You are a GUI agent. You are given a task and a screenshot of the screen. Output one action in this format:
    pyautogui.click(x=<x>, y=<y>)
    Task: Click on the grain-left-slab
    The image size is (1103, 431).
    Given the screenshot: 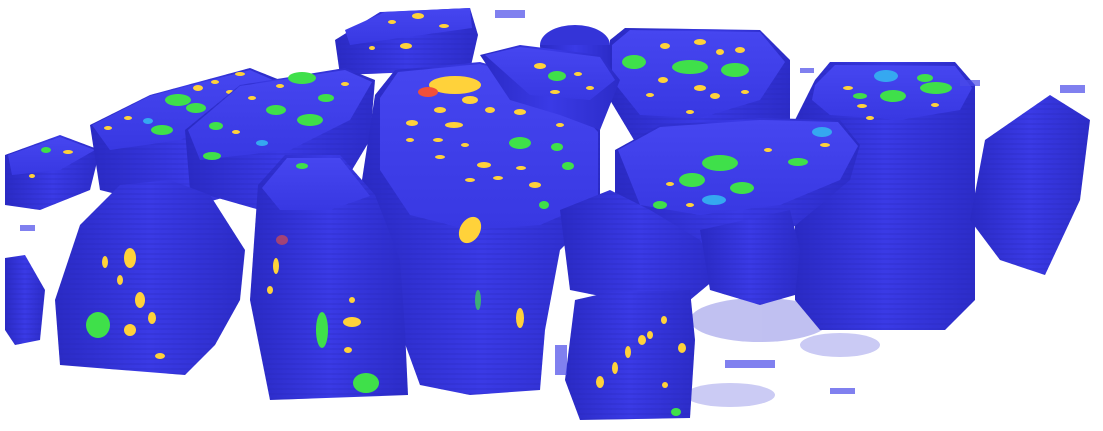 What is the action you would take?
    pyautogui.click(x=52, y=172)
    